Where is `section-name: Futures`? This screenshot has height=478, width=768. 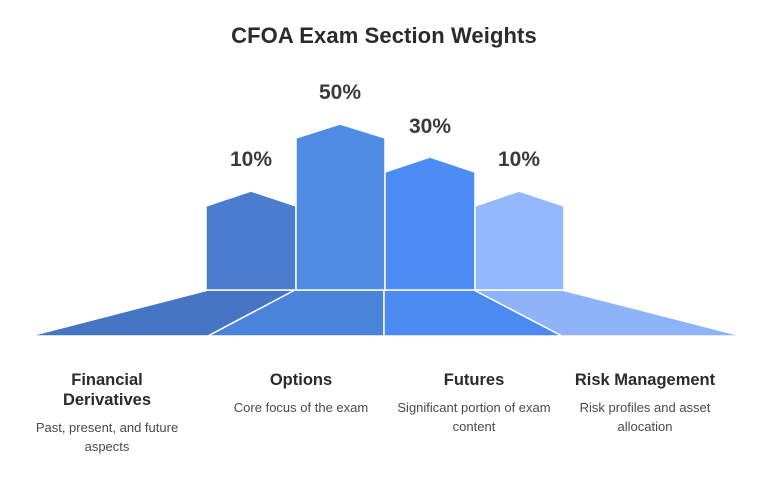
section-name: Futures is located at coordinates (474, 380).